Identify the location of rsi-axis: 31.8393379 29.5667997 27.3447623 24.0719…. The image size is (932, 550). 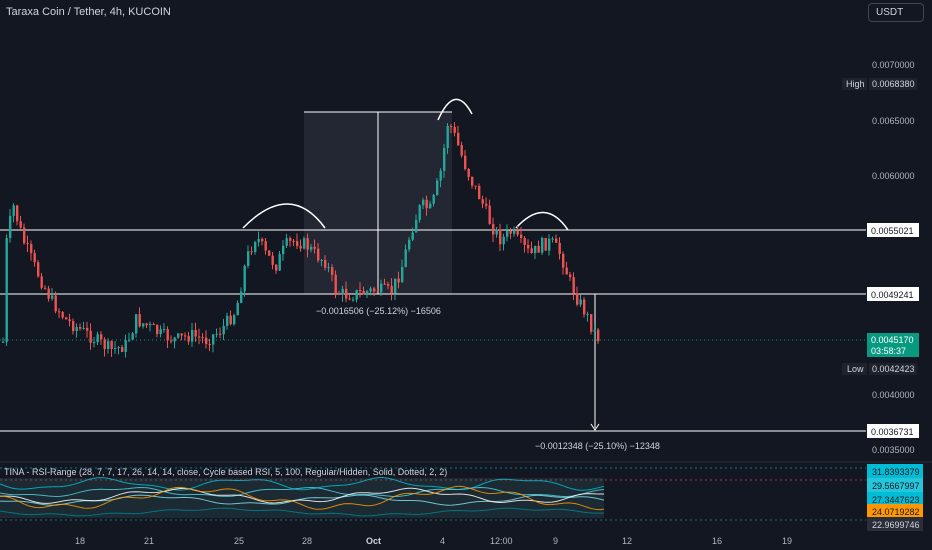
(895, 497).